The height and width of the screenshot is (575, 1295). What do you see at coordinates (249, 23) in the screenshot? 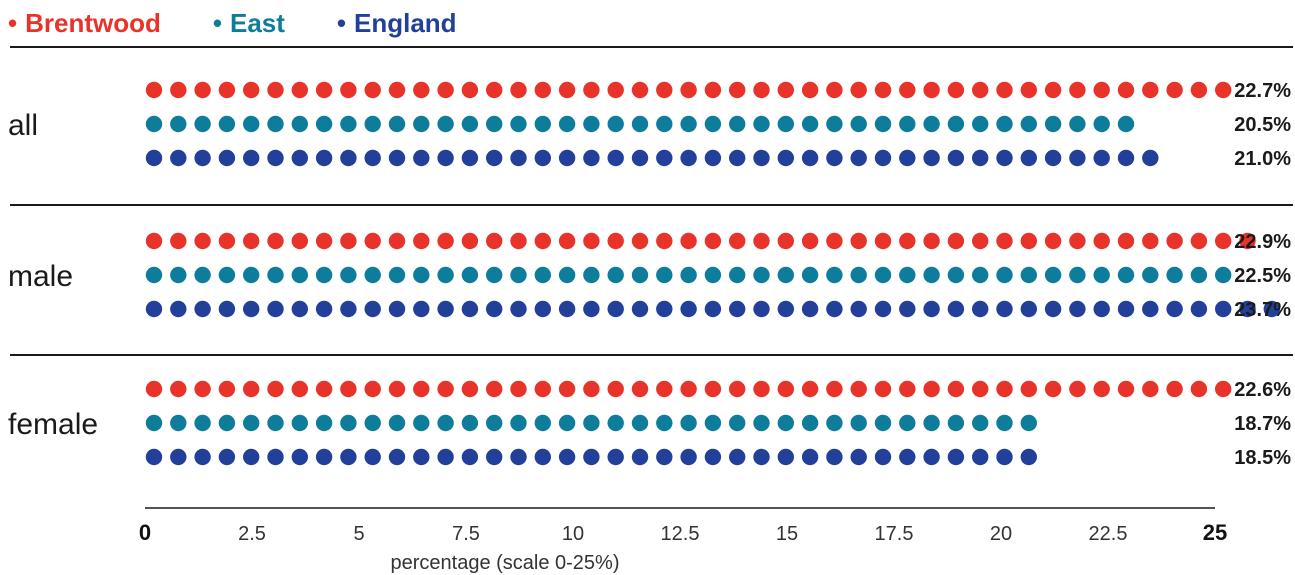
I see `legend-item-east: • East` at bounding box center [249, 23].